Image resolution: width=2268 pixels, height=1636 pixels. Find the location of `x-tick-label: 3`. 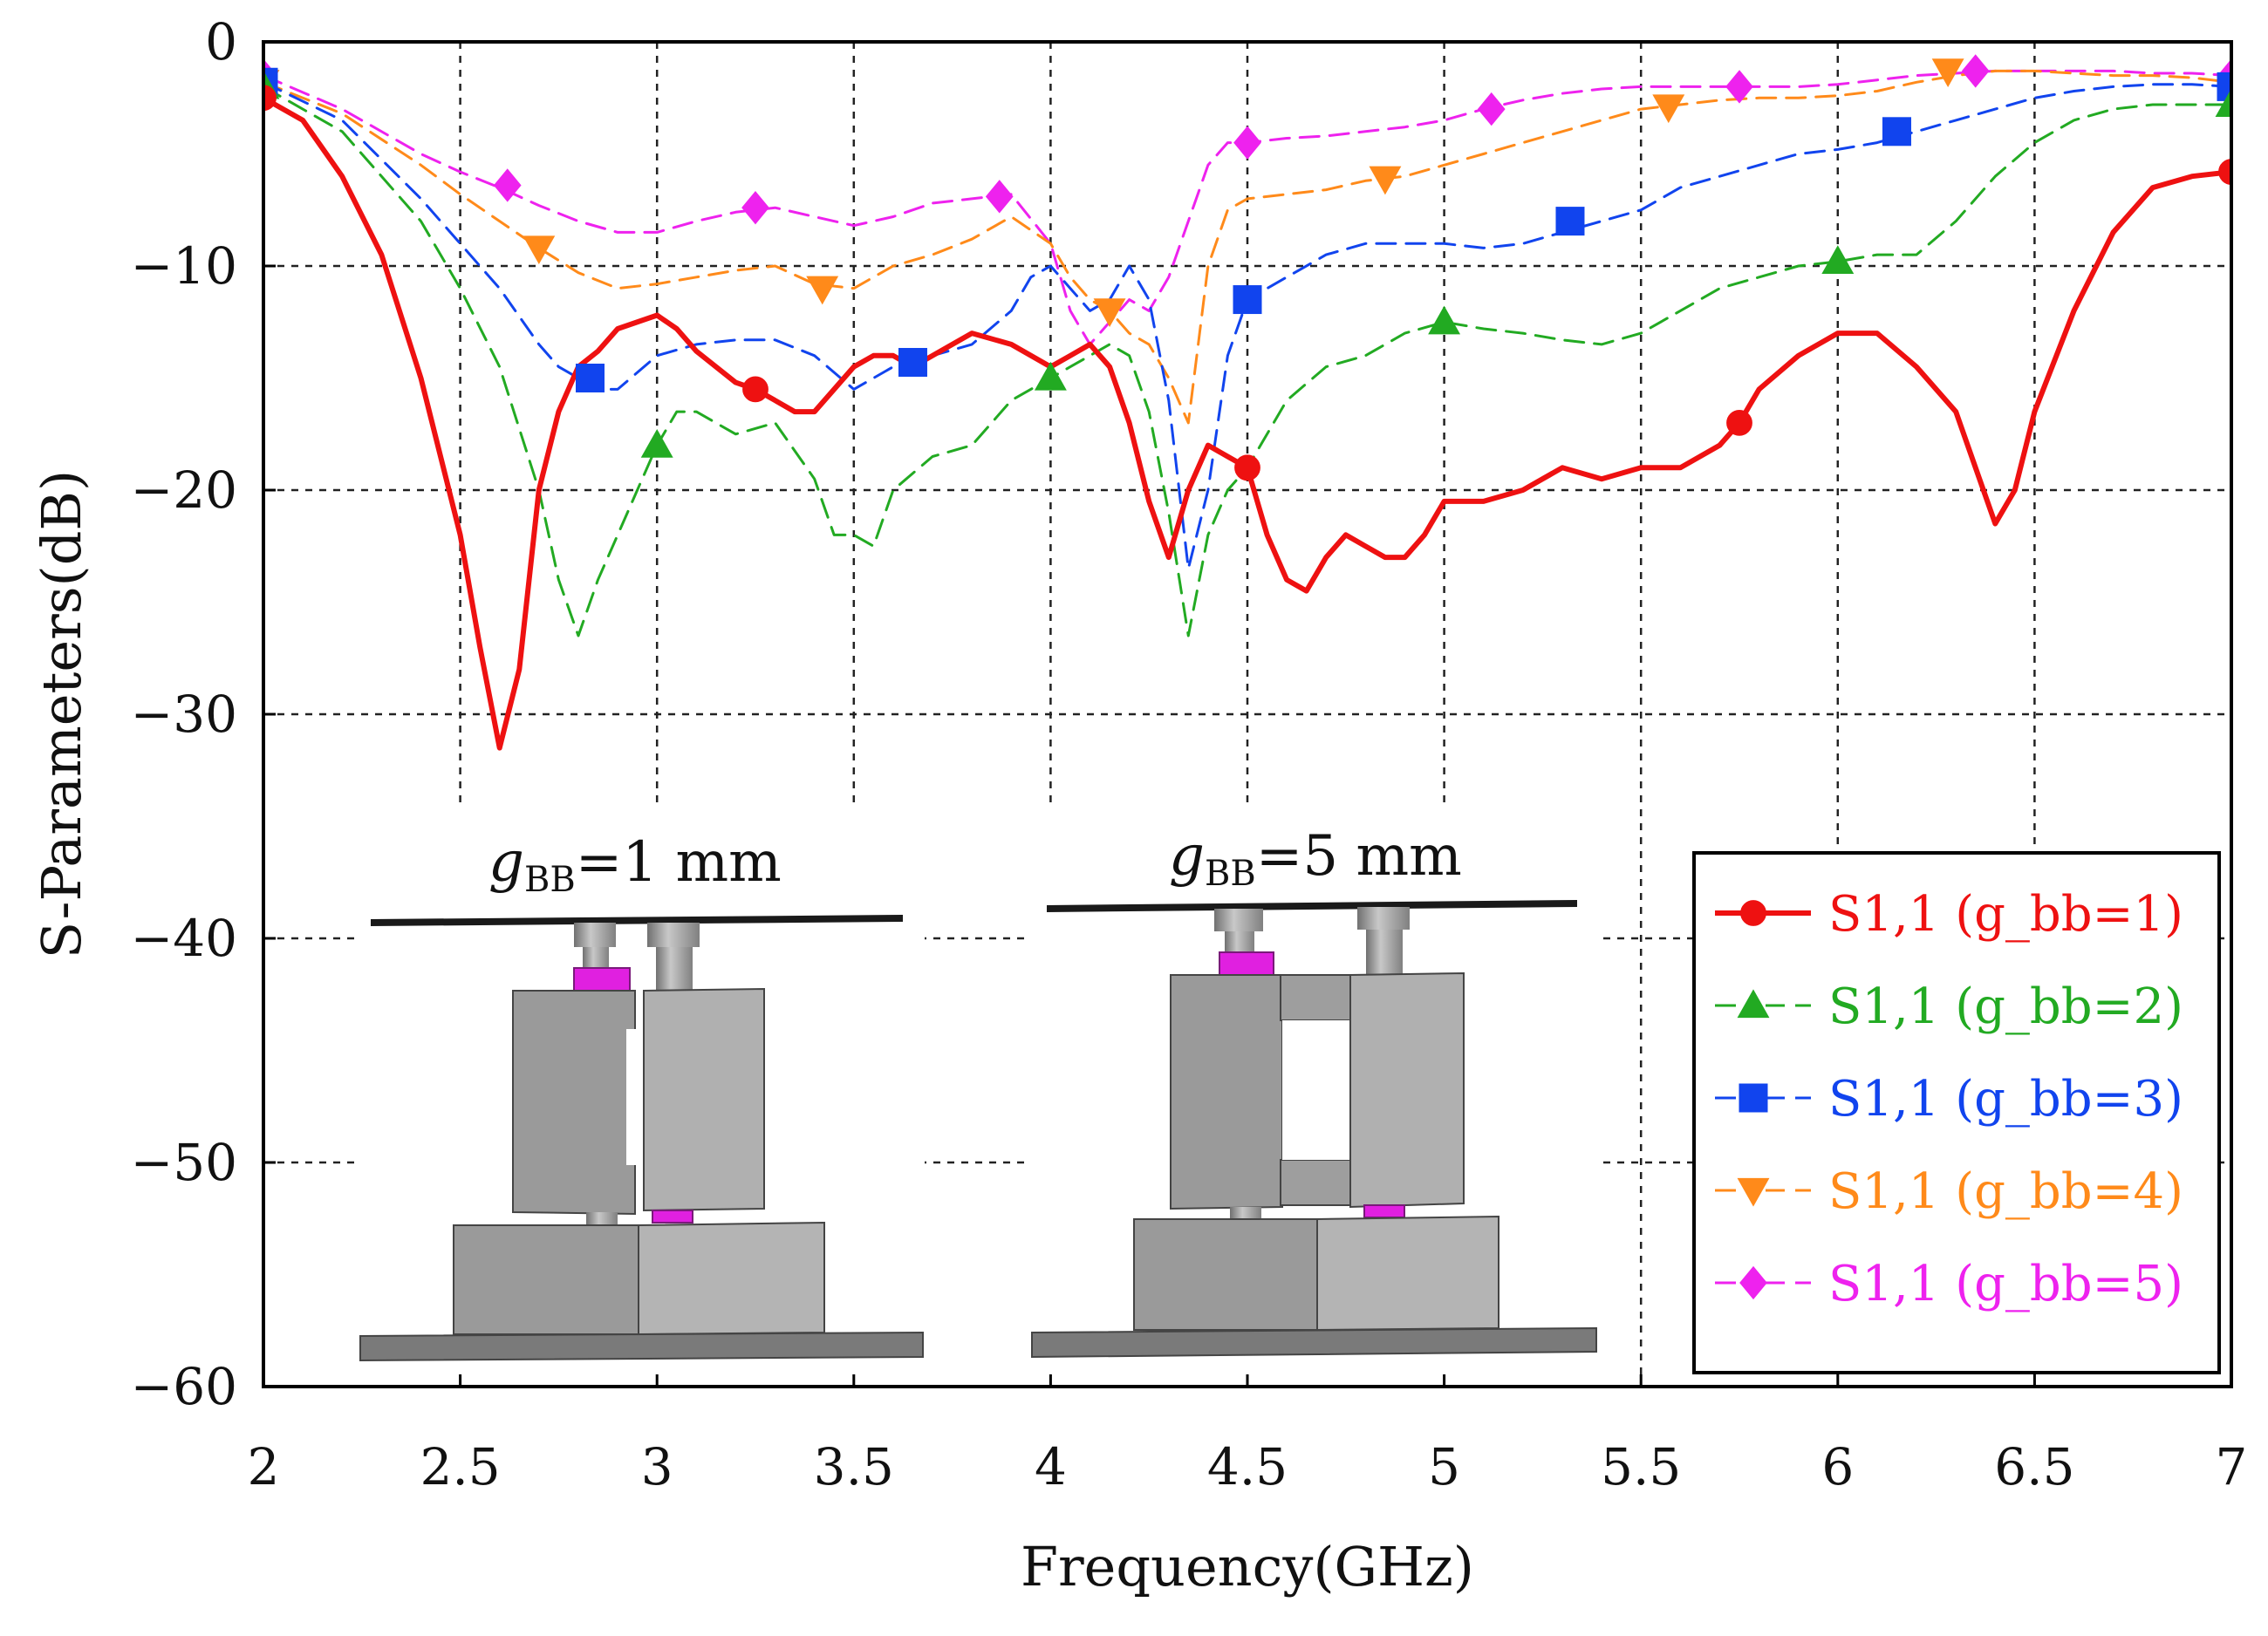

x-tick-label: 3 is located at coordinates (657, 1466).